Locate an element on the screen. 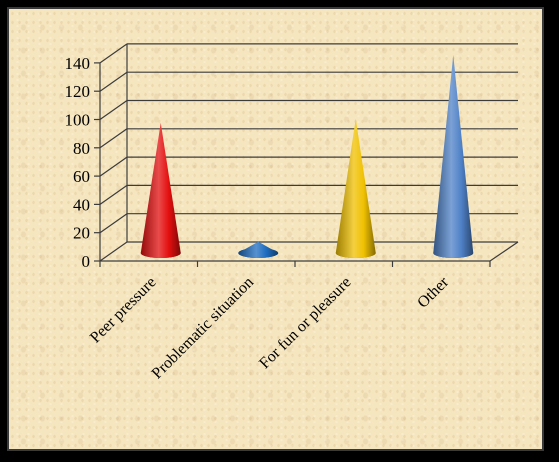 The width and height of the screenshot is (559, 462). x-tick-label: Other is located at coordinates (433, 292).